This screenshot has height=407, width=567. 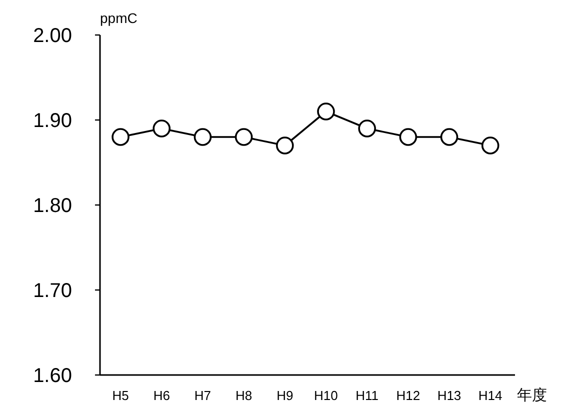 What do you see at coordinates (52, 121) in the screenshot?
I see `y-tick-label: 1.90` at bounding box center [52, 121].